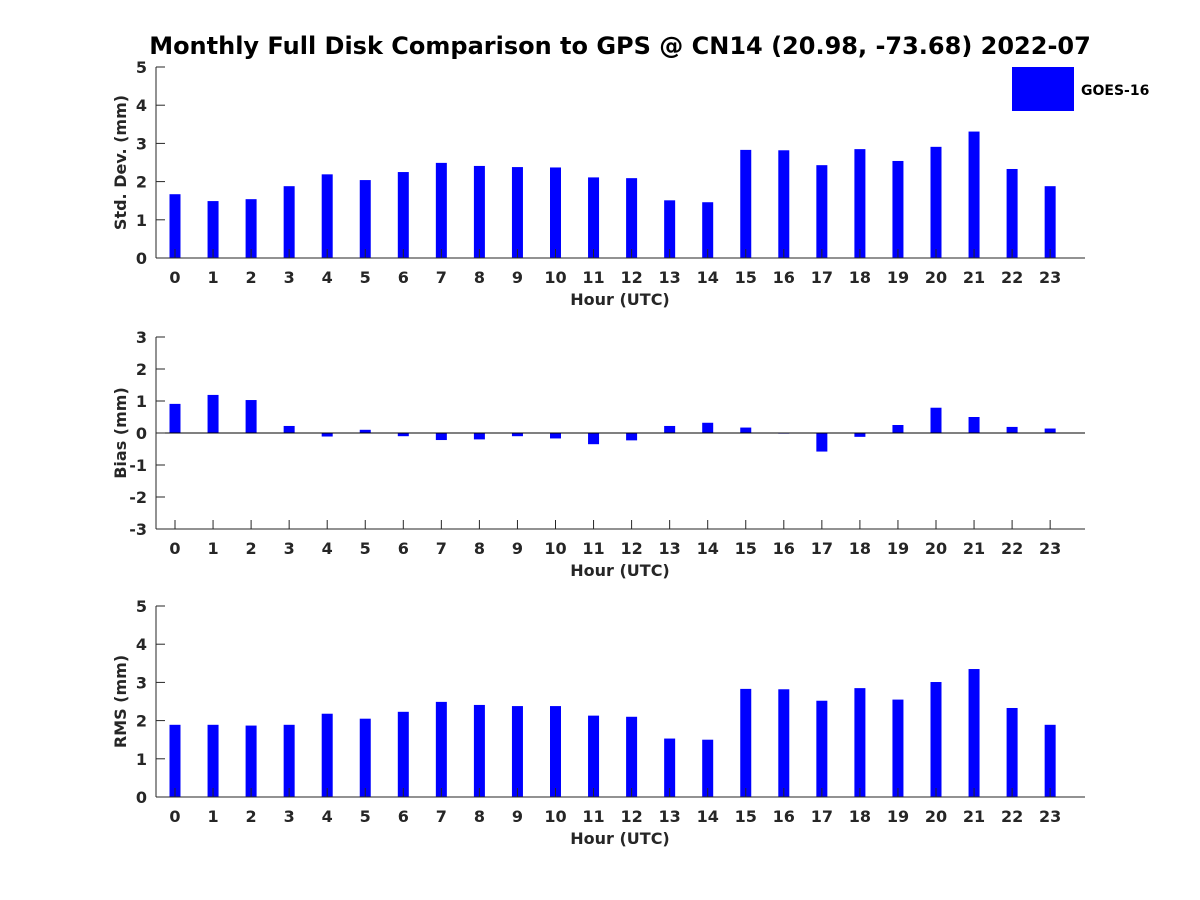 The width and height of the screenshot is (1200, 900). Describe the element at coordinates (555, 548) in the screenshot. I see `bias-x-tick-label: 10` at that location.